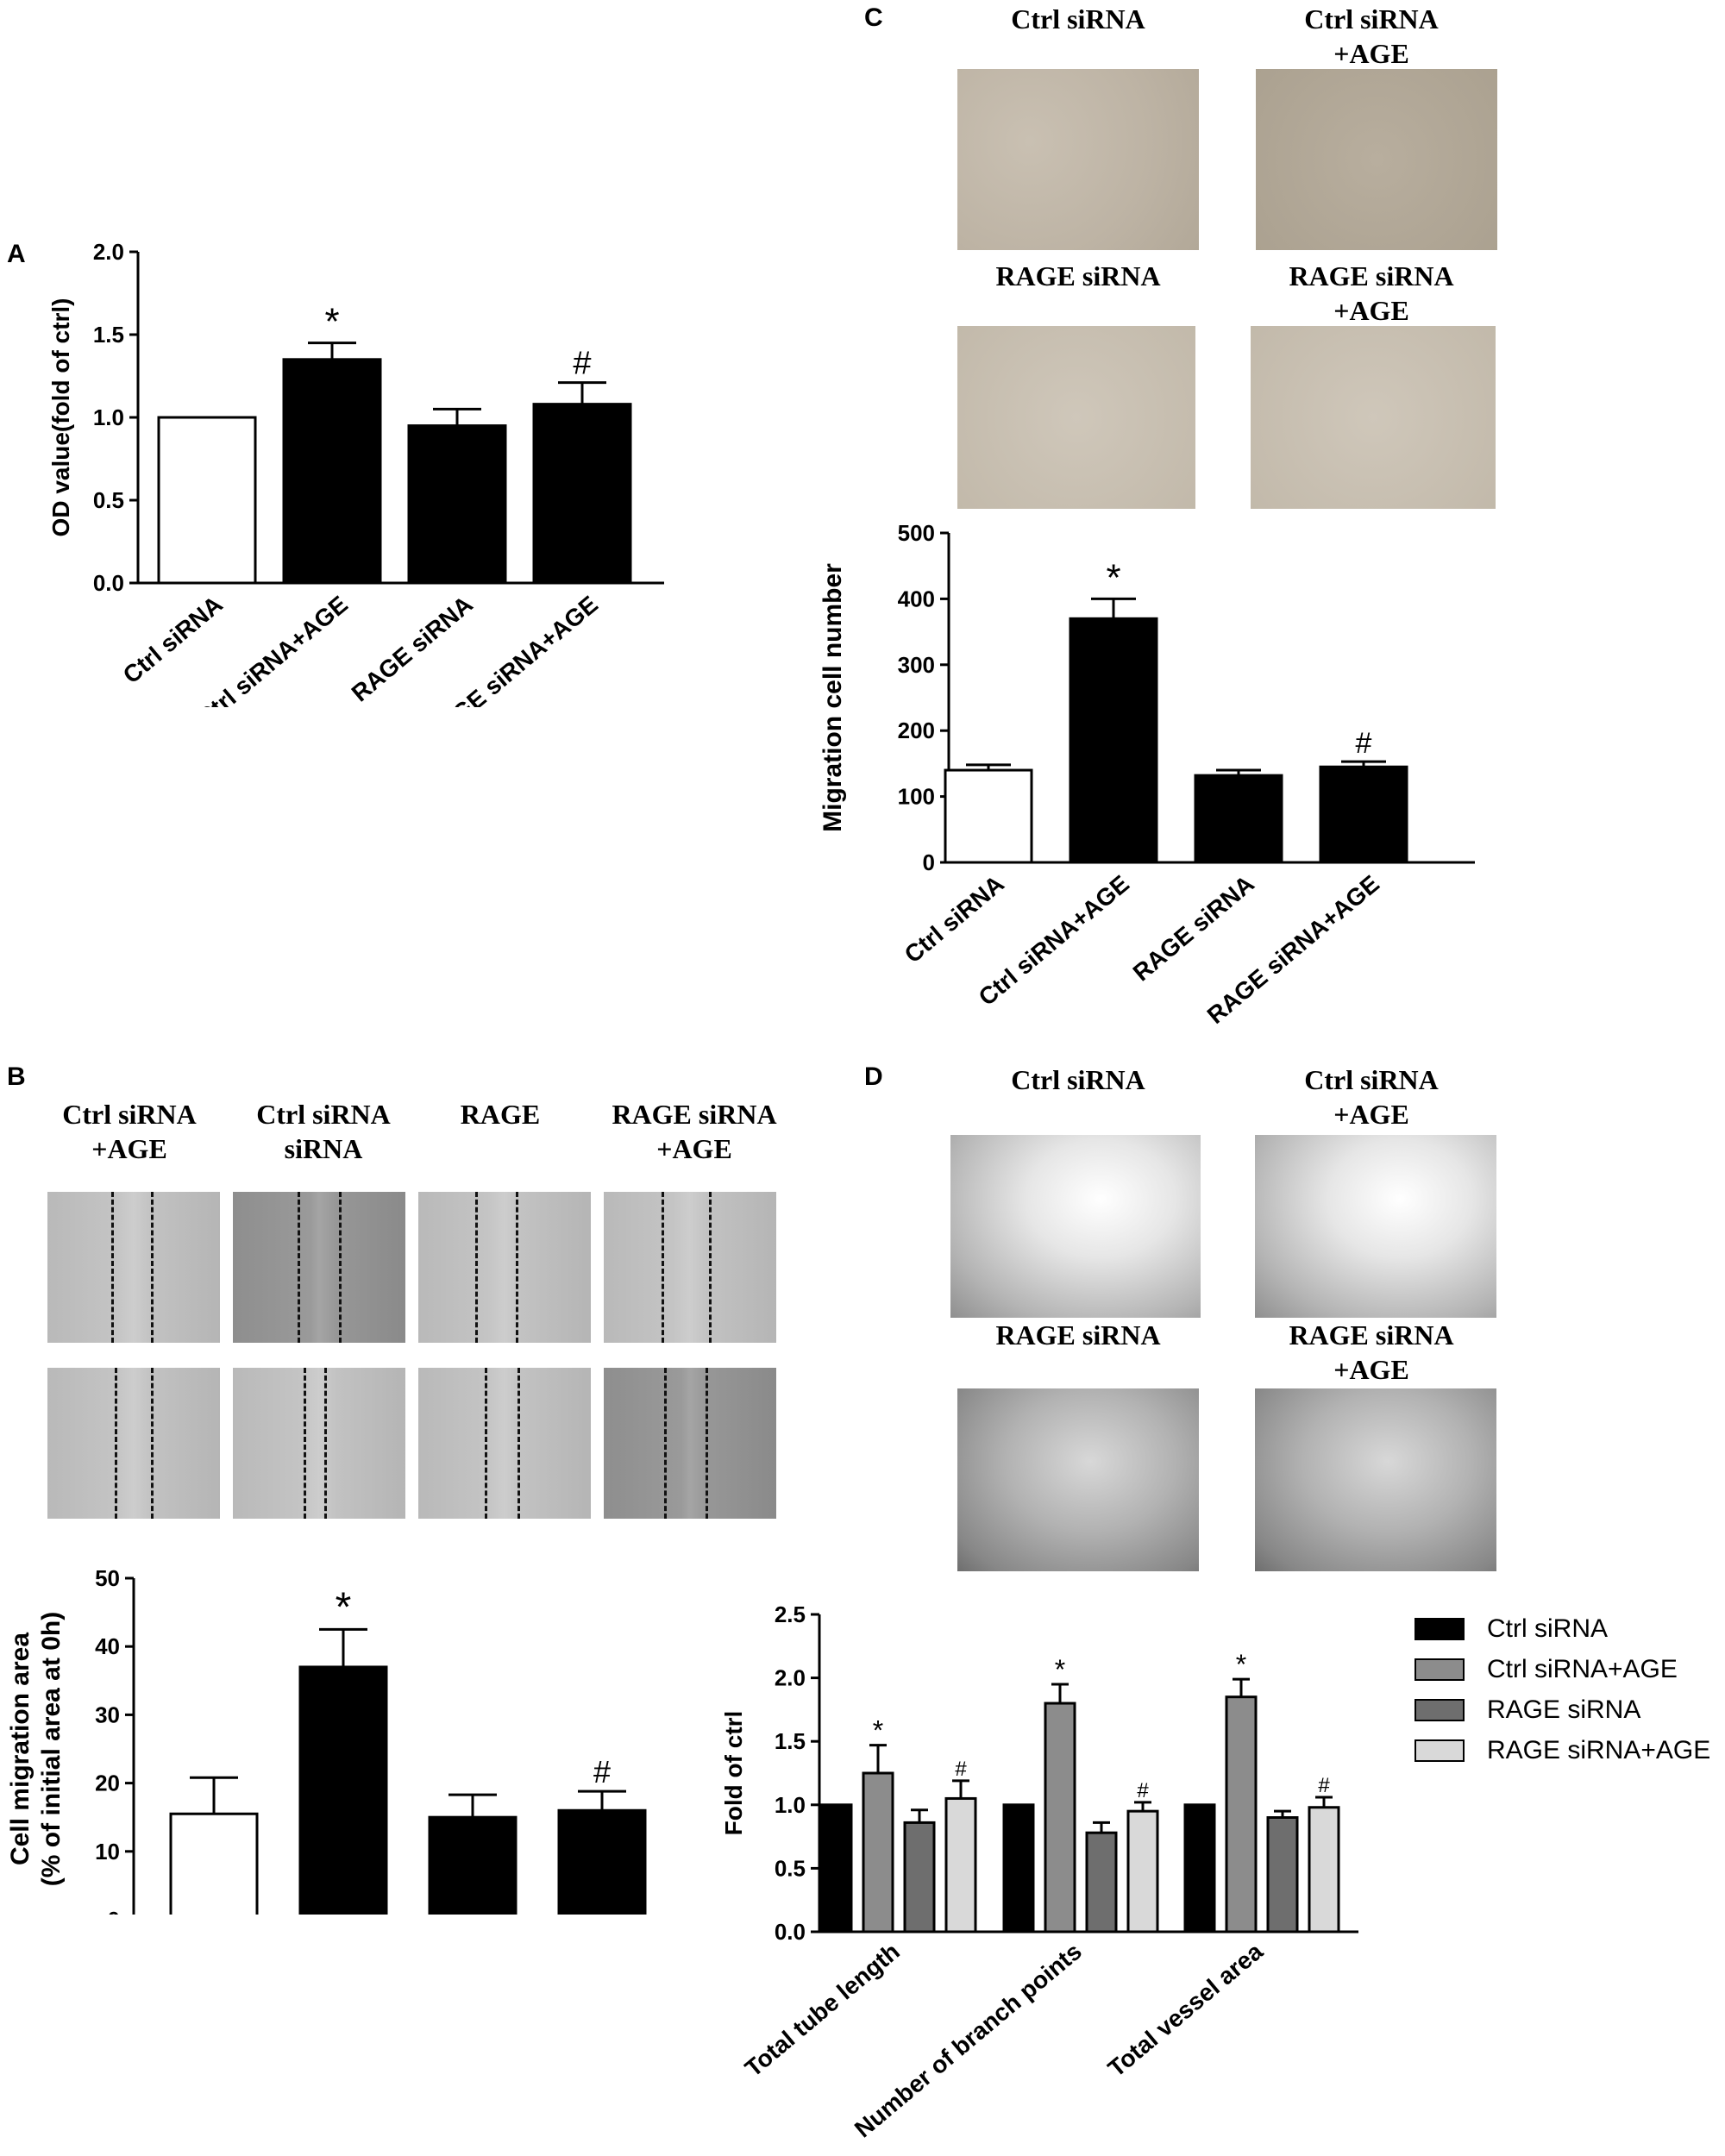 The image size is (1725, 2156). What do you see at coordinates (108, 1714) in the screenshot?
I see `chart-b-y-tick-label: 30` at bounding box center [108, 1714].